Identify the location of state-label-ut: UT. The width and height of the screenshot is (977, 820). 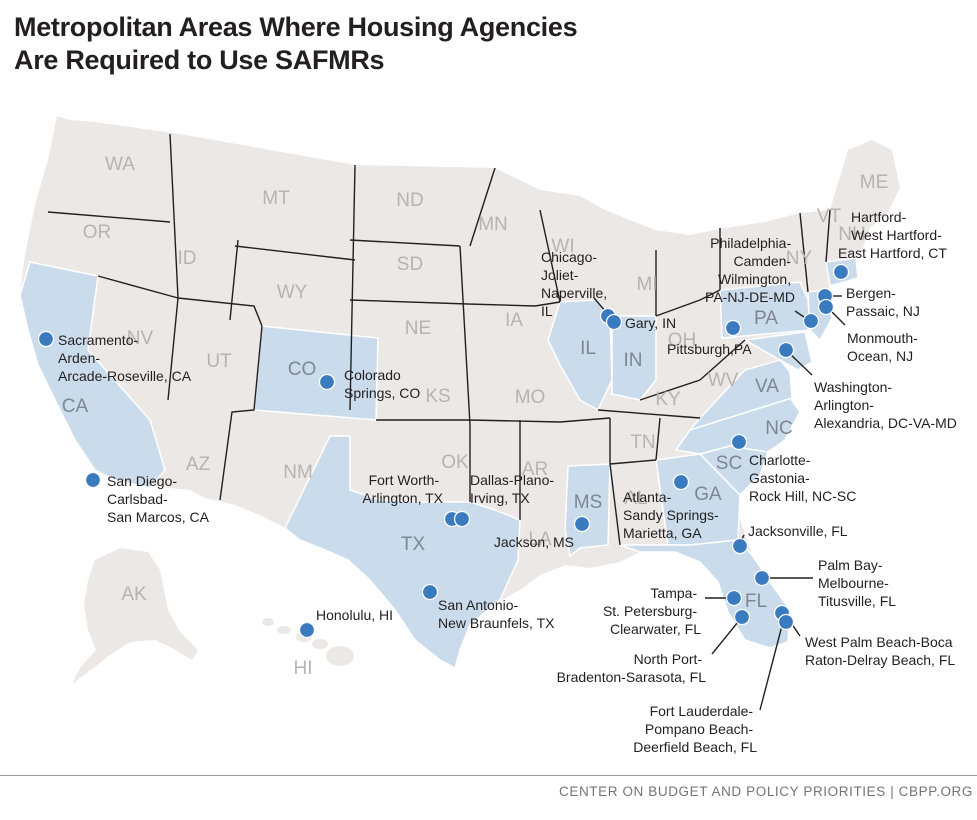
(219, 361).